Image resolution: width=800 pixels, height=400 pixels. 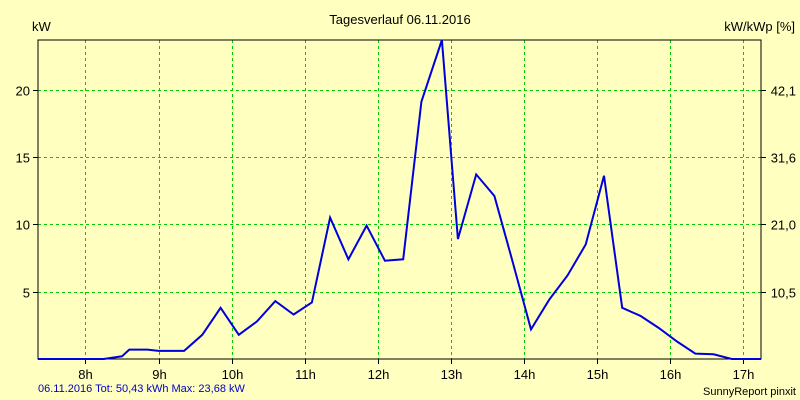 What do you see at coordinates (23, 225) in the screenshot?
I see `y-tick-label-left: 10` at bounding box center [23, 225].